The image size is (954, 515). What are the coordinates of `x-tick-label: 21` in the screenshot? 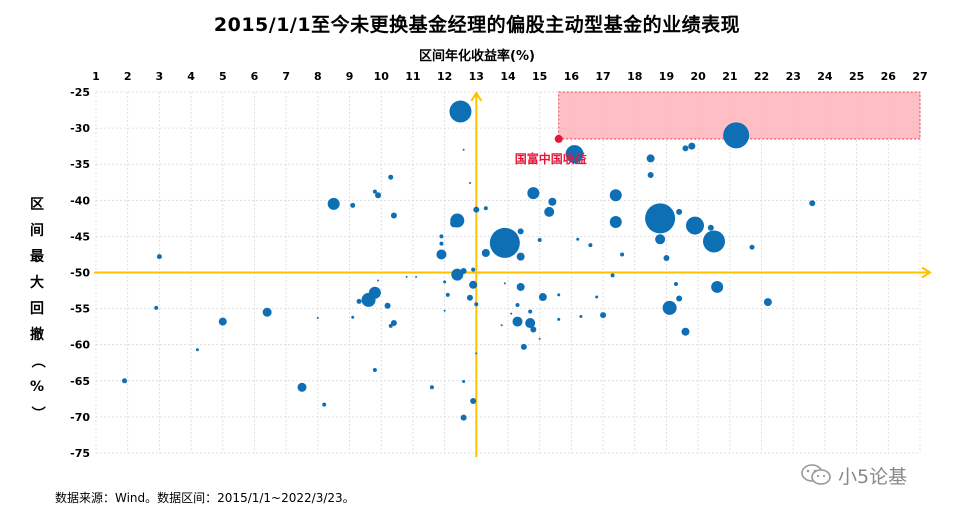 It's located at (729, 76).